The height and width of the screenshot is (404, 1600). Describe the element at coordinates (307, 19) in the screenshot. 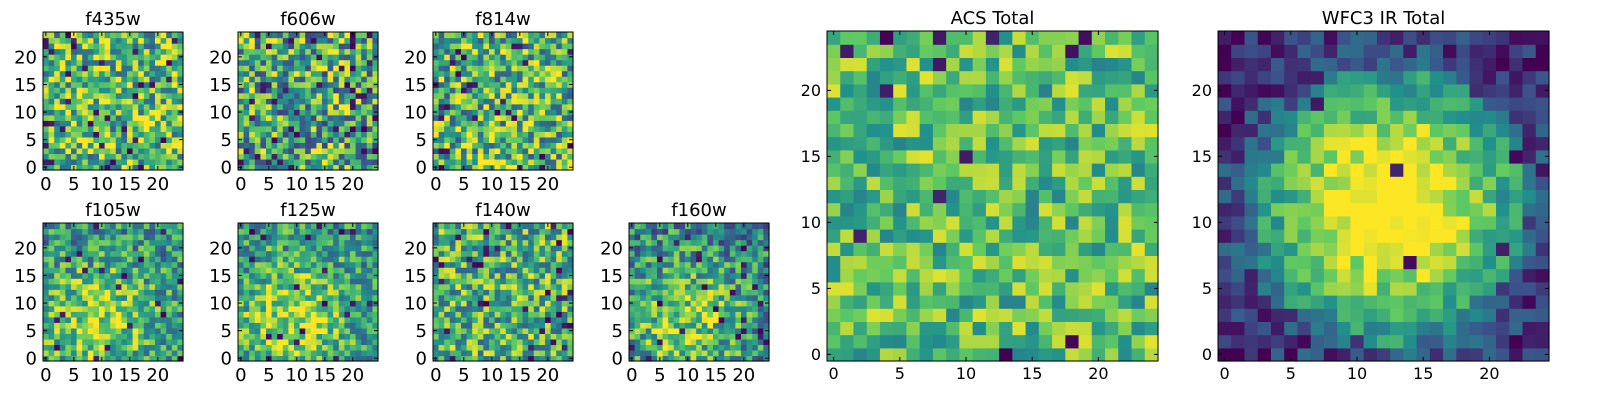

I see `panel-title: f606w` at that location.